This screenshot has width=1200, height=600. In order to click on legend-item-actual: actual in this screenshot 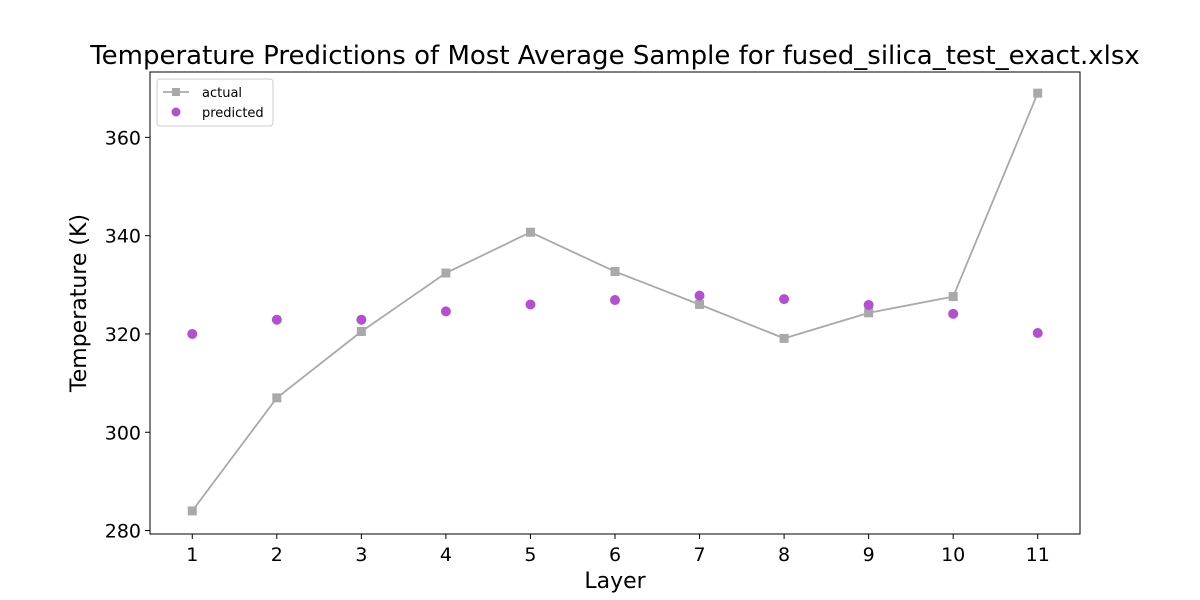, I will do `click(202, 93)`.